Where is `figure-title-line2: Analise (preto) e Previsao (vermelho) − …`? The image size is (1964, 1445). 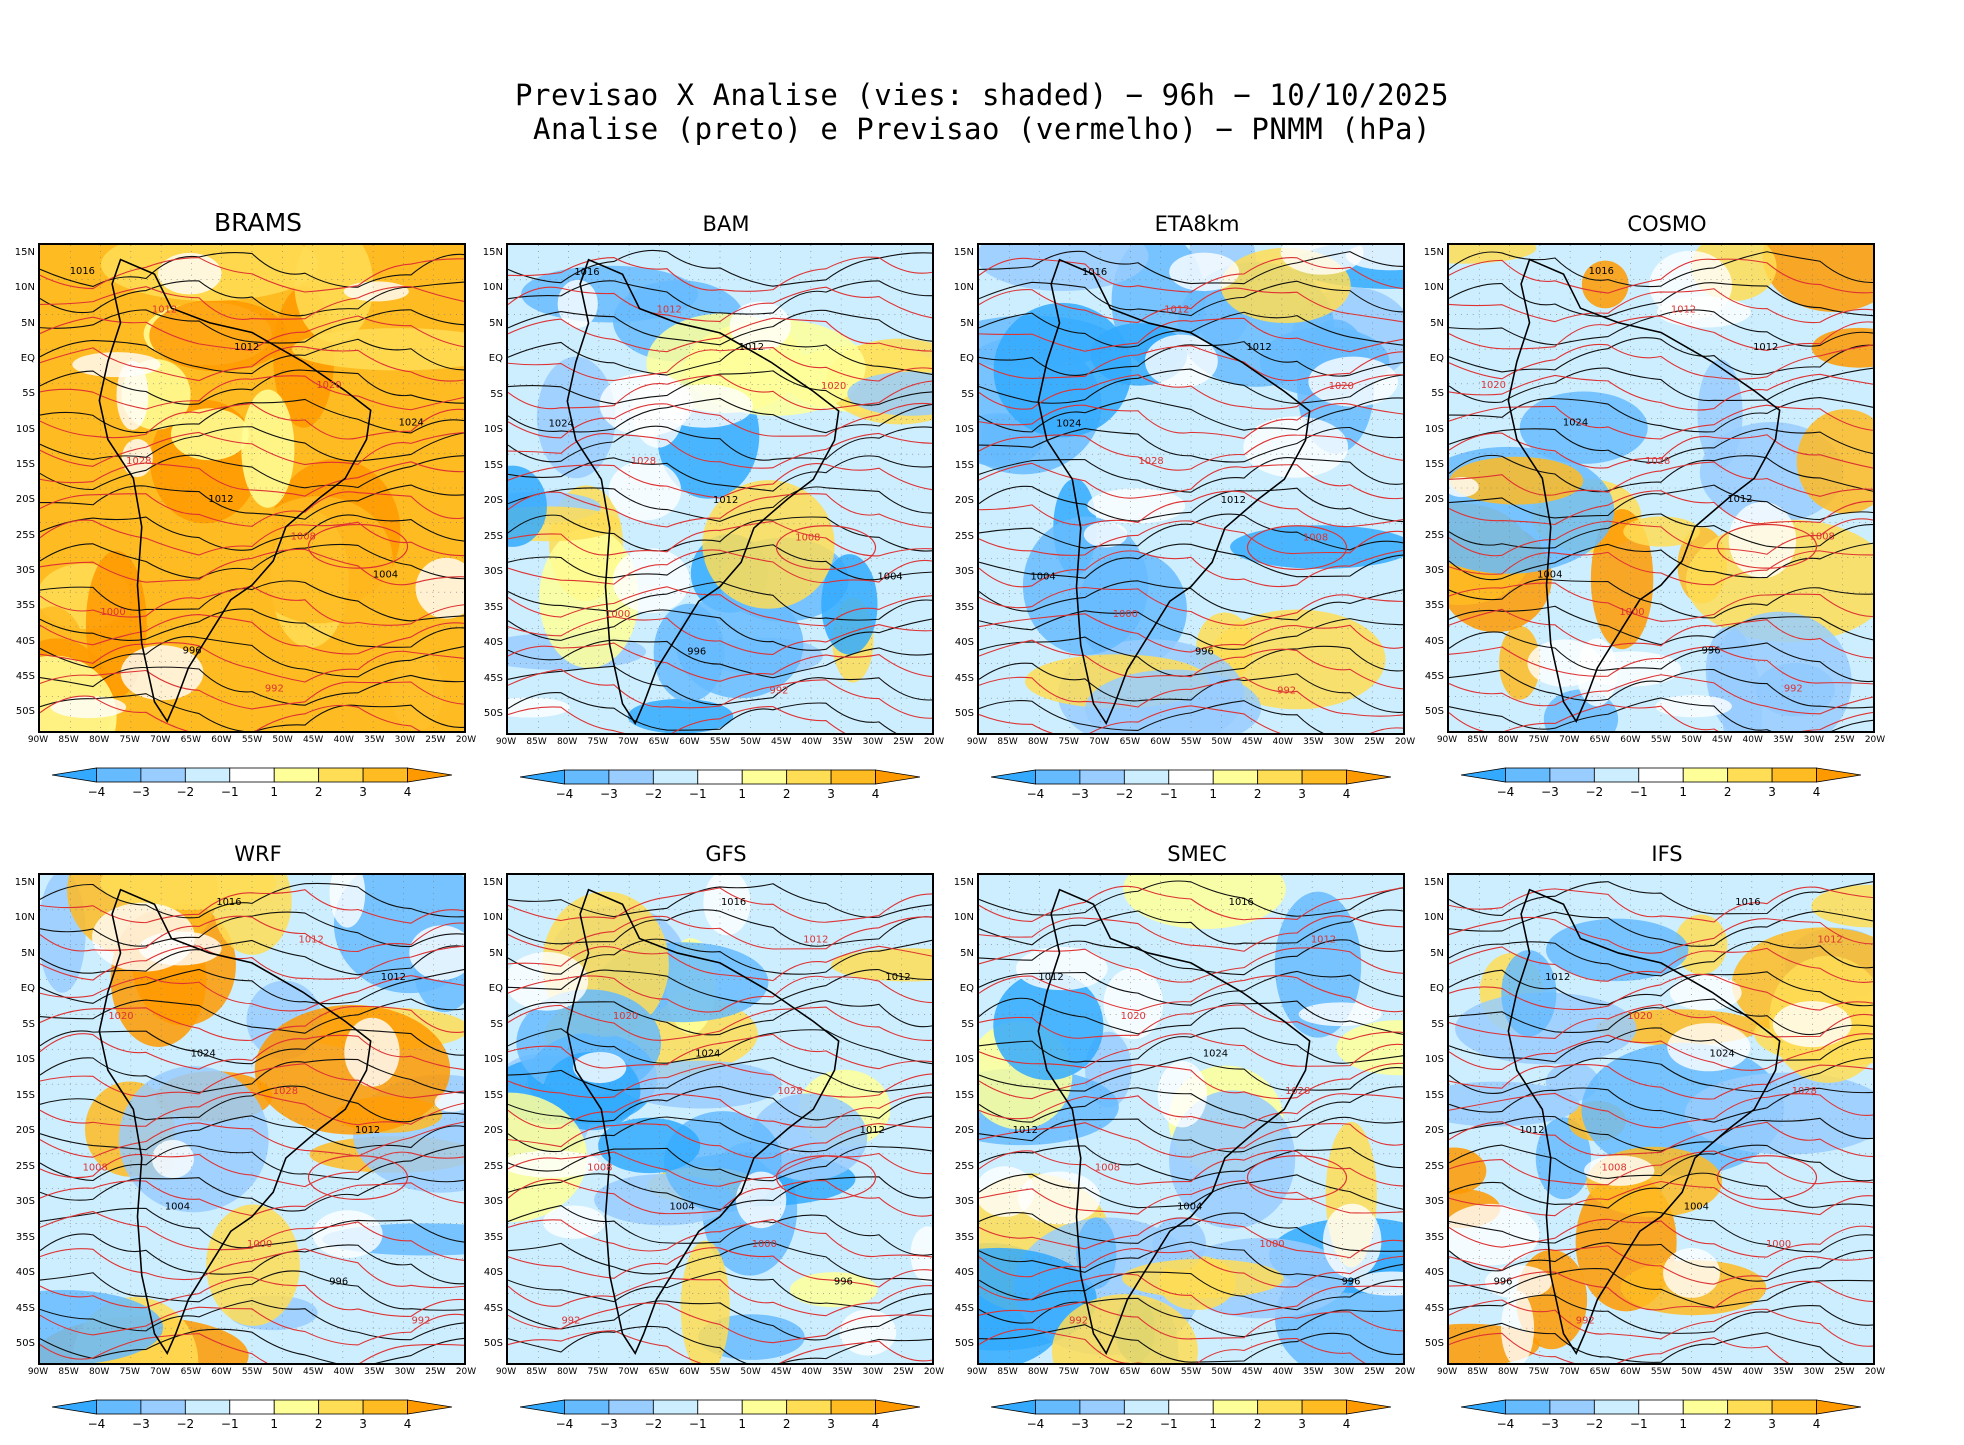 figure-title-line2: Analise (preto) e Previsao (vermelho) − … is located at coordinates (982, 129).